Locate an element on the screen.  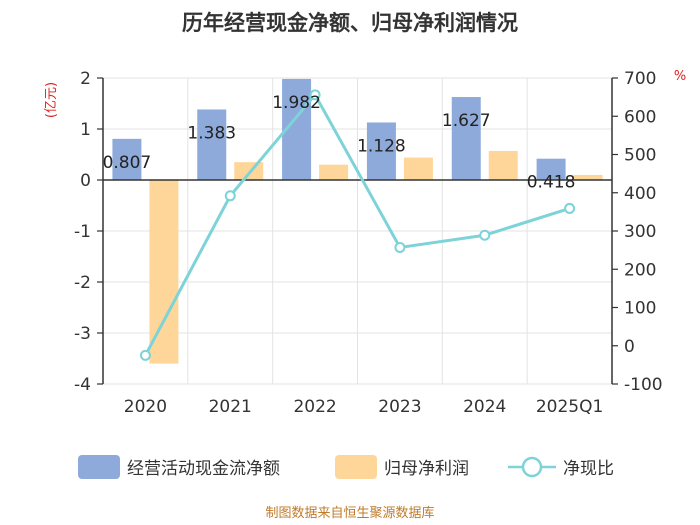
data-labels-group: 0.807 1.383 1.982 1.128 1.627 0.418 is located at coordinates (339, 143).